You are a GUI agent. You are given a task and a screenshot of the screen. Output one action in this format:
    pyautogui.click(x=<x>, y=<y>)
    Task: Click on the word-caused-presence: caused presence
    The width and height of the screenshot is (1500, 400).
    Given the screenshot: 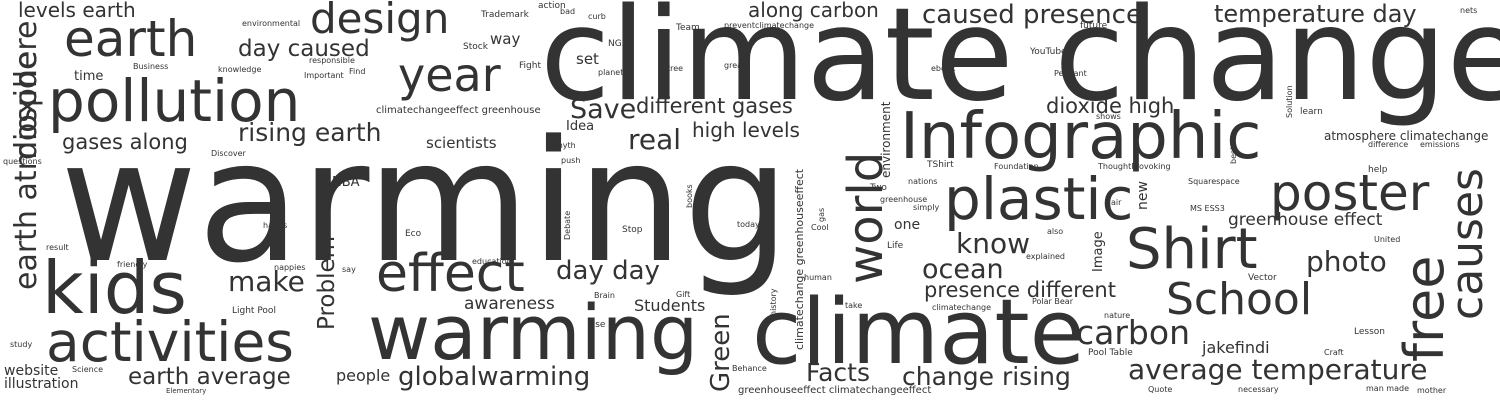 What is the action you would take?
    pyautogui.click(x=1032, y=15)
    